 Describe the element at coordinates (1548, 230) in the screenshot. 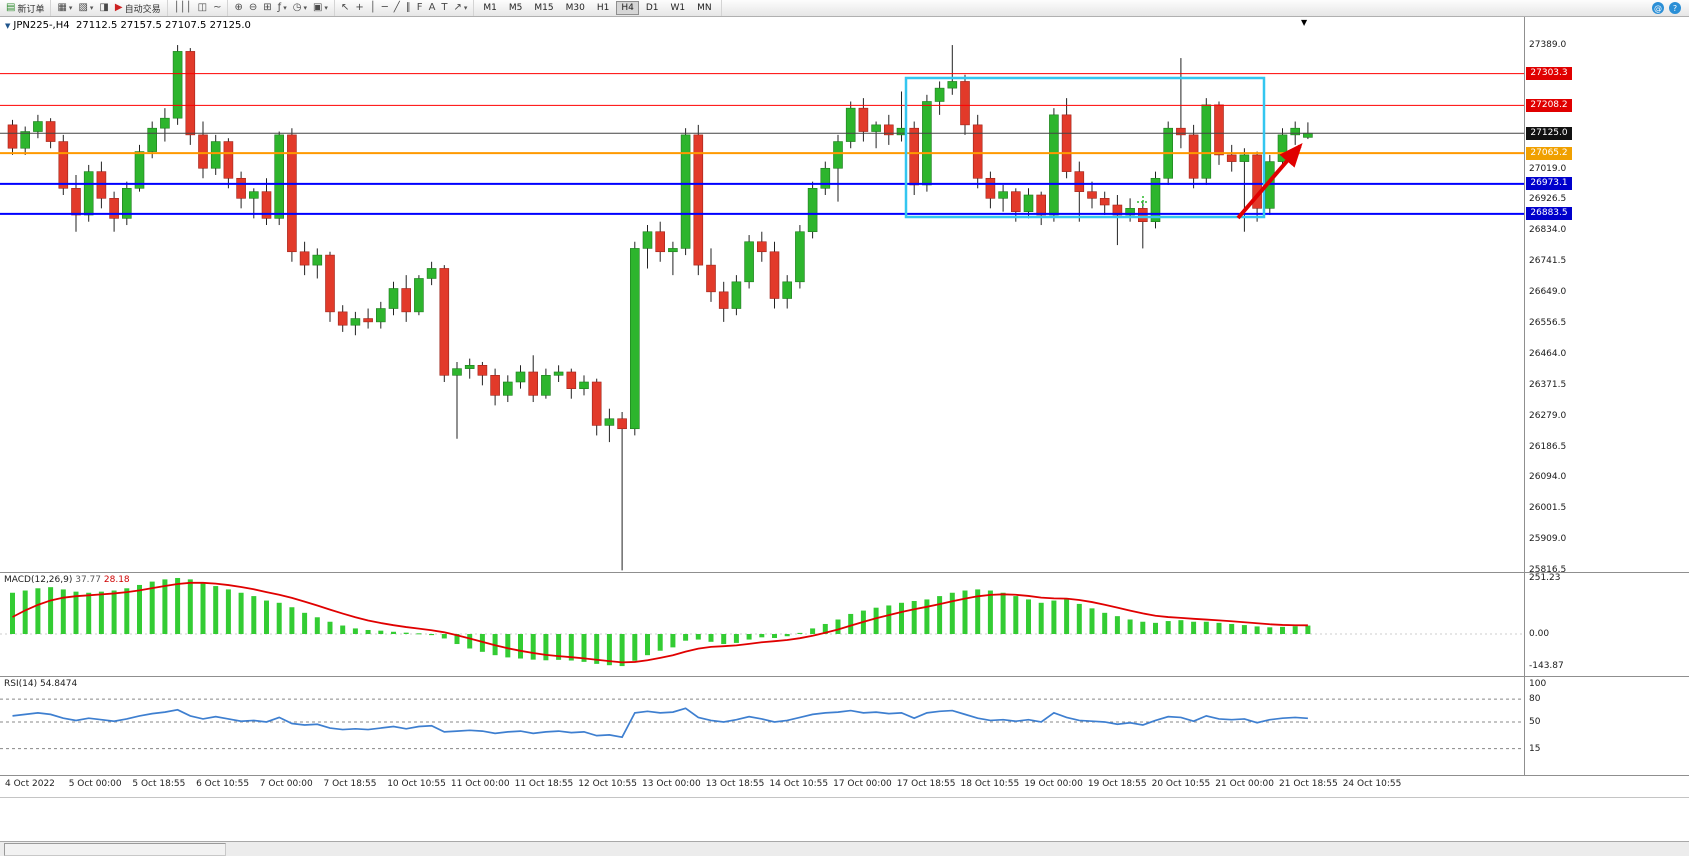

I see `price-axis-label: 26834.0` at that location.